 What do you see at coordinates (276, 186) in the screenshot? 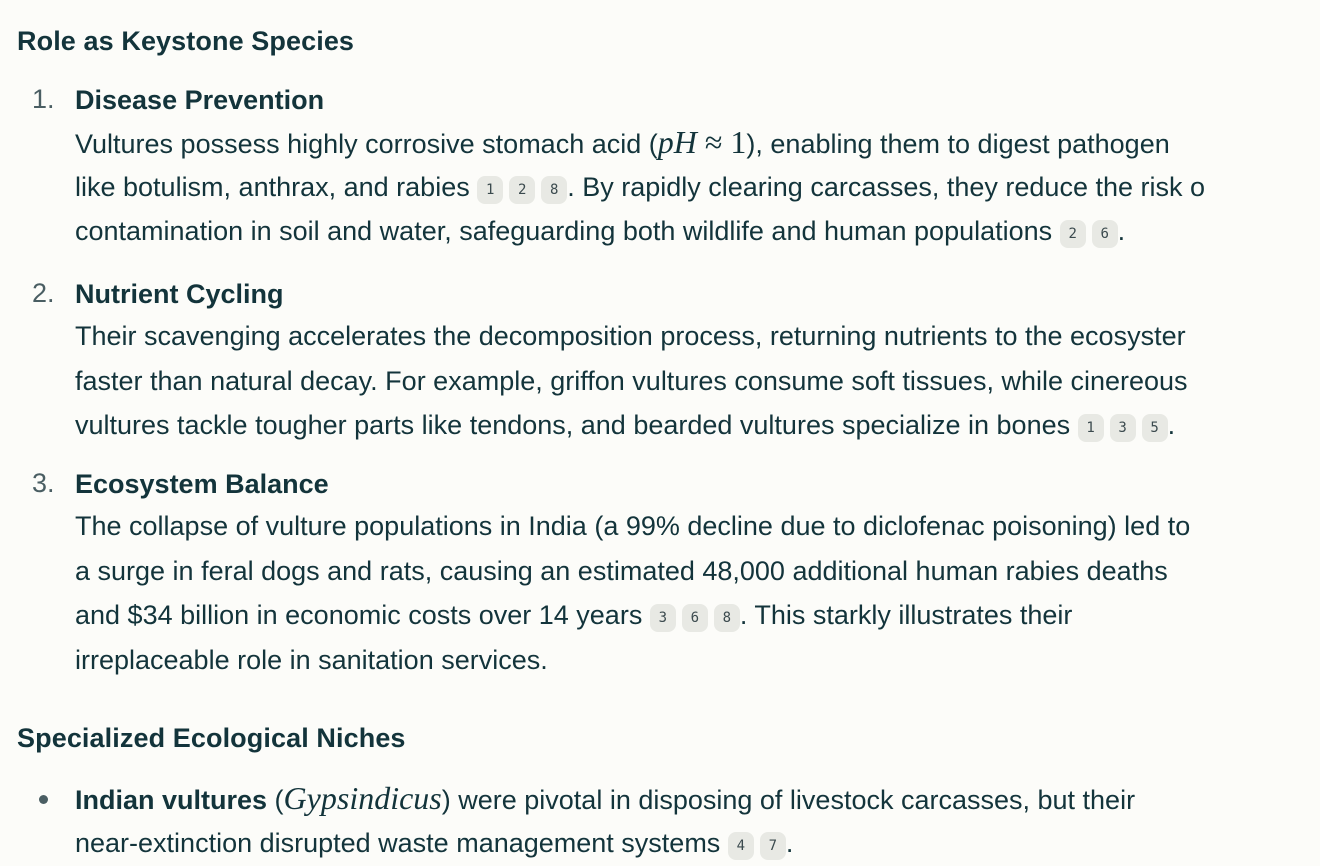
I see `text-segment: like botulism, anthrax, and rabies` at bounding box center [276, 186].